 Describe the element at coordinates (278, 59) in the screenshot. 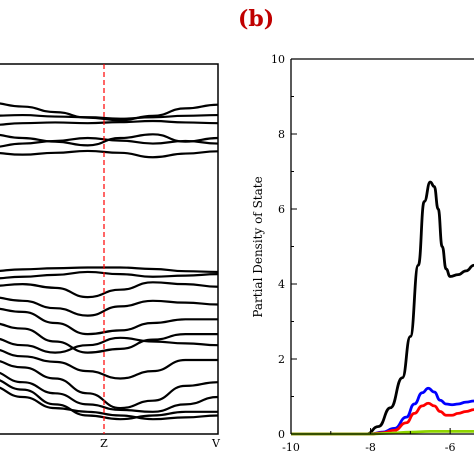

I see `pdos-ytick-label: 10` at that location.